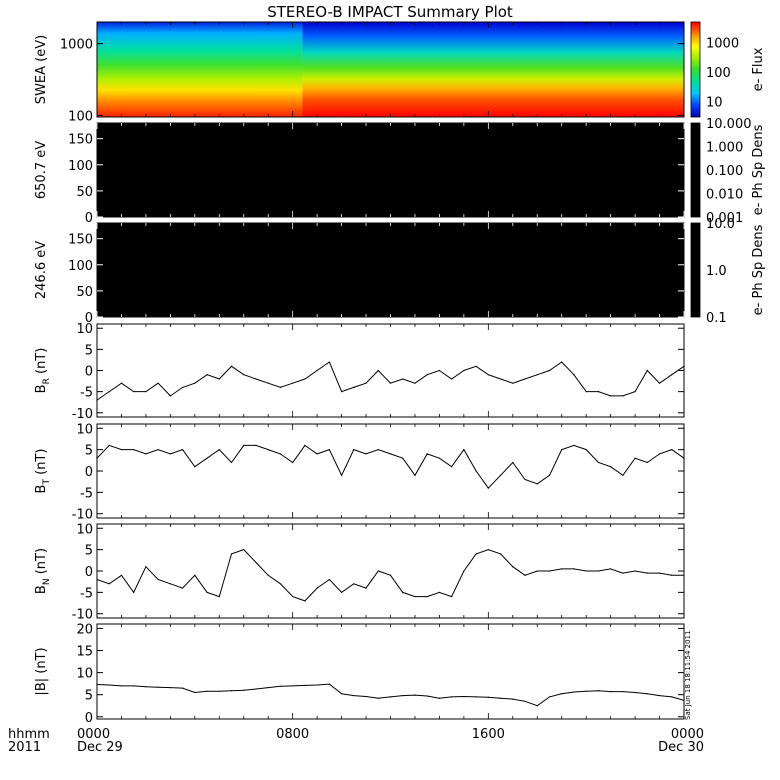 The width and height of the screenshot is (780, 780). What do you see at coordinates (720, 224) in the screenshot?
I see `pad246-colorbar-label: 10.0` at bounding box center [720, 224].